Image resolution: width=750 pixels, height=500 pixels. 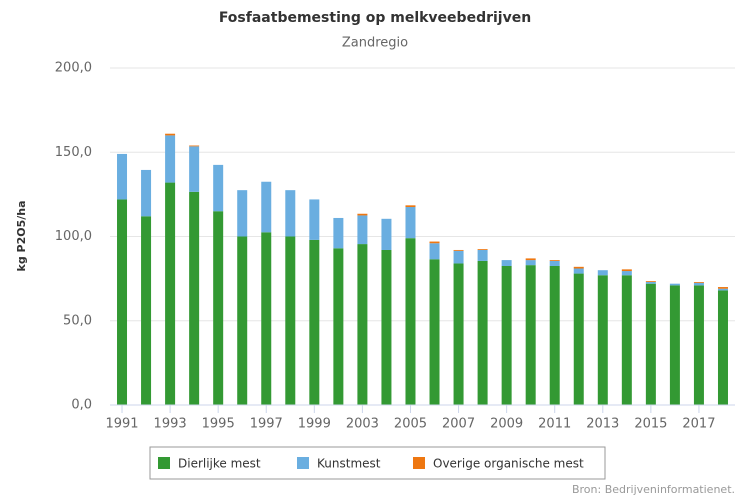 What do you see at coordinates (21, 235) in the screenshot?
I see `y-axis-label: kg P2O5/ha` at bounding box center [21, 235].